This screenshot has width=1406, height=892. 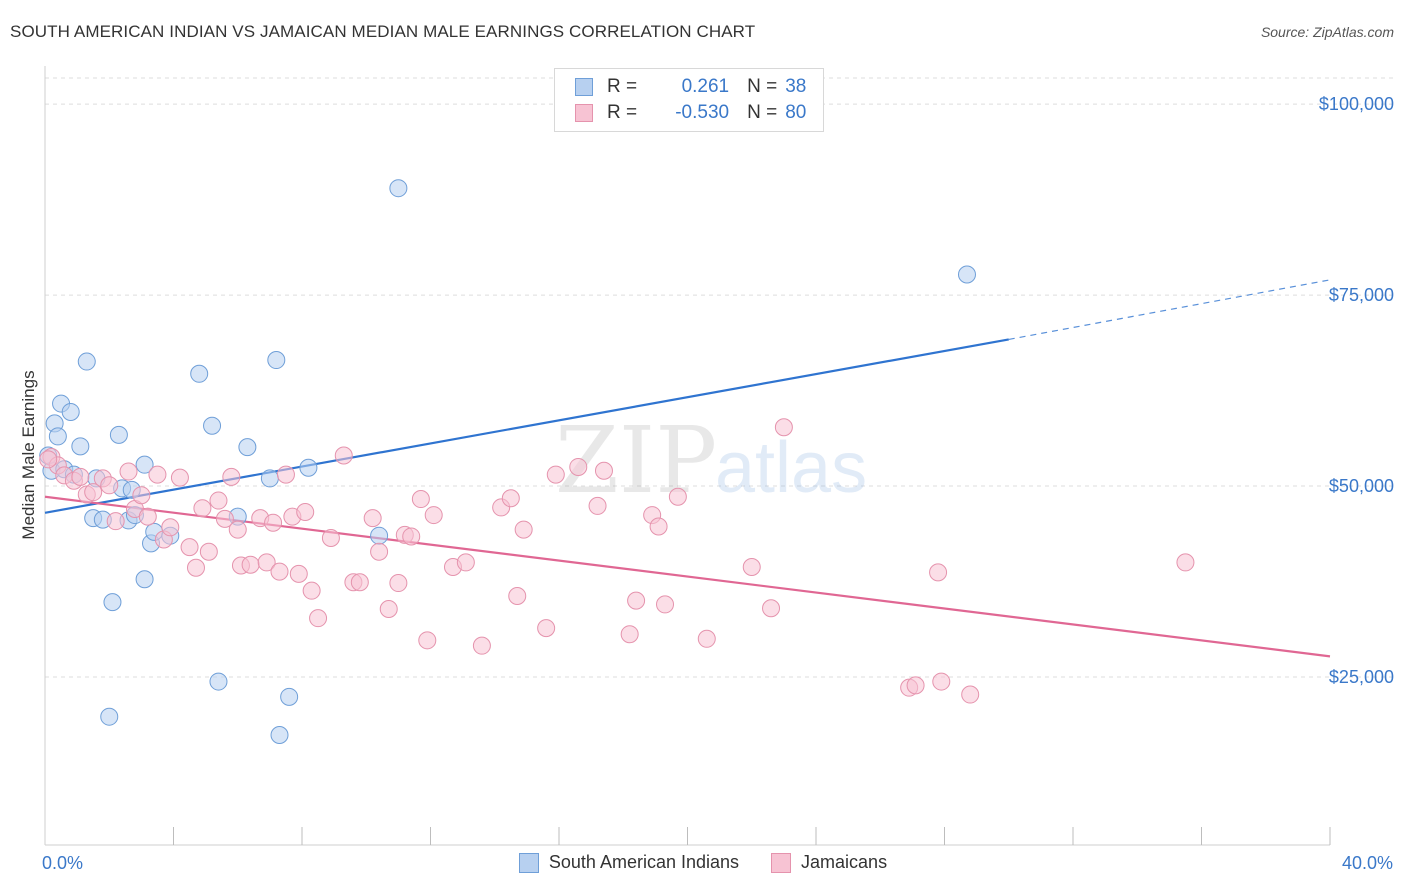 I want to click on y-tick-label: $100,000, so click(x=1356, y=104).